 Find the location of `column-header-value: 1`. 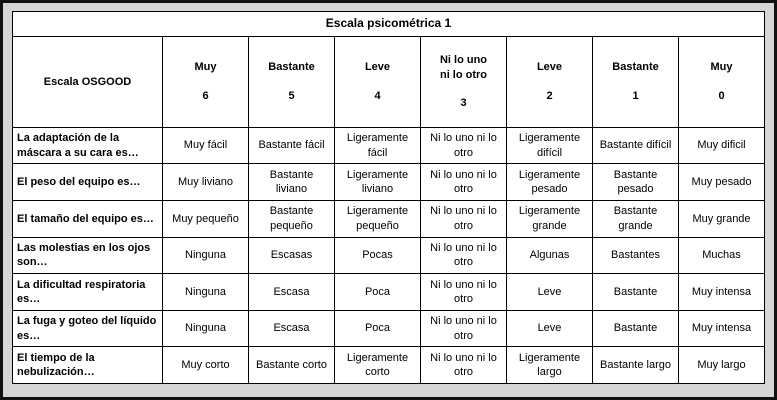

column-header-value: 1 is located at coordinates (635, 96).